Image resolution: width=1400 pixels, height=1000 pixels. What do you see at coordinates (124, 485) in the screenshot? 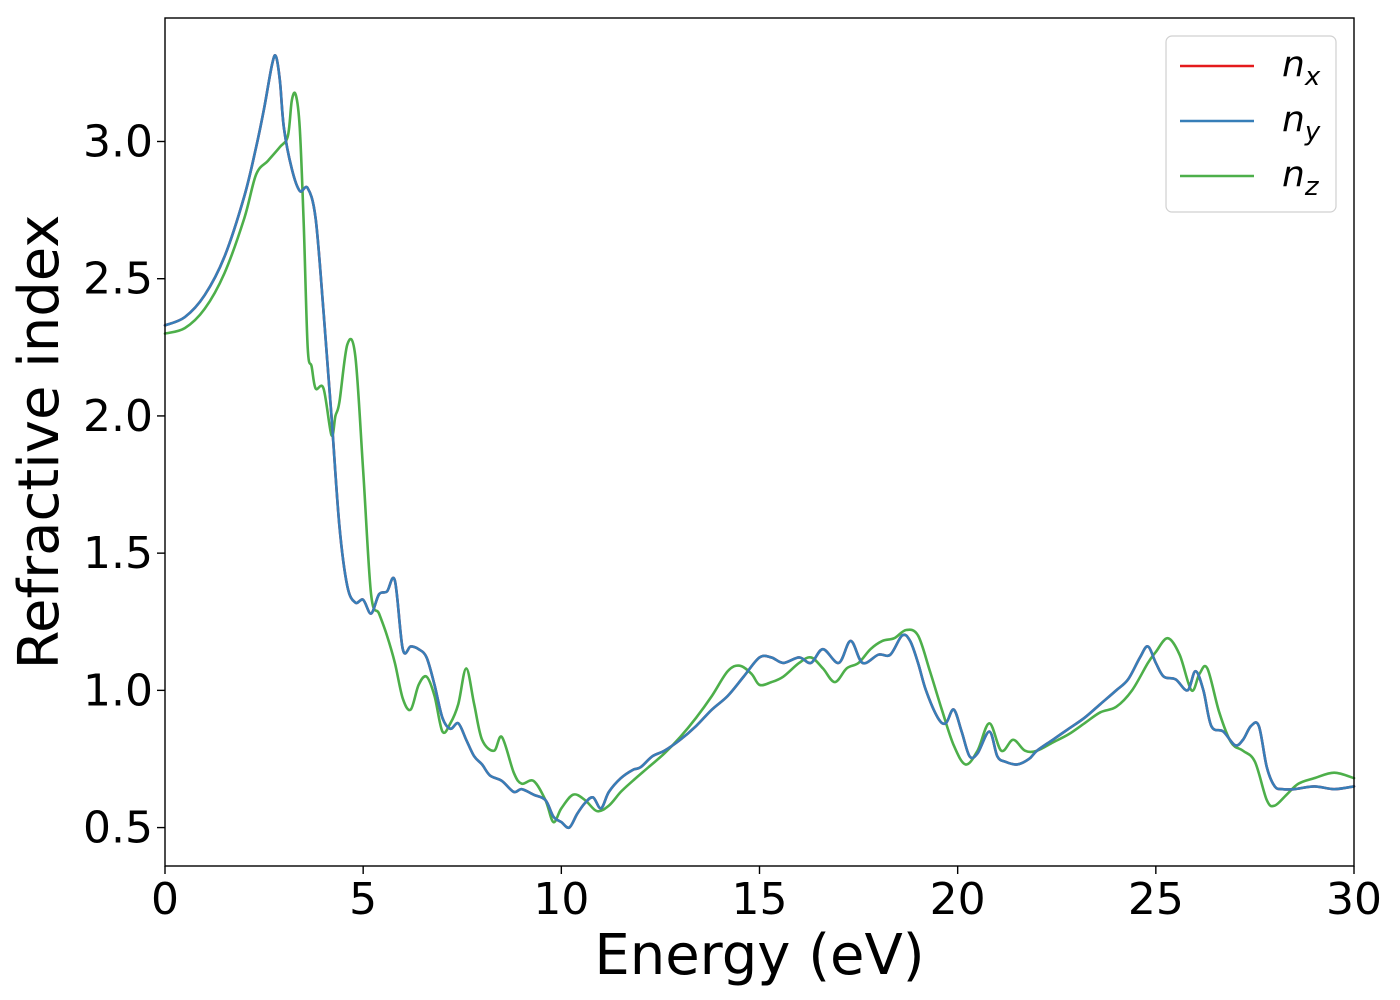
I see `y-axis-ticks: 0.5 1.0 1.5 2.0 2.5 3.0` at bounding box center [124, 485].